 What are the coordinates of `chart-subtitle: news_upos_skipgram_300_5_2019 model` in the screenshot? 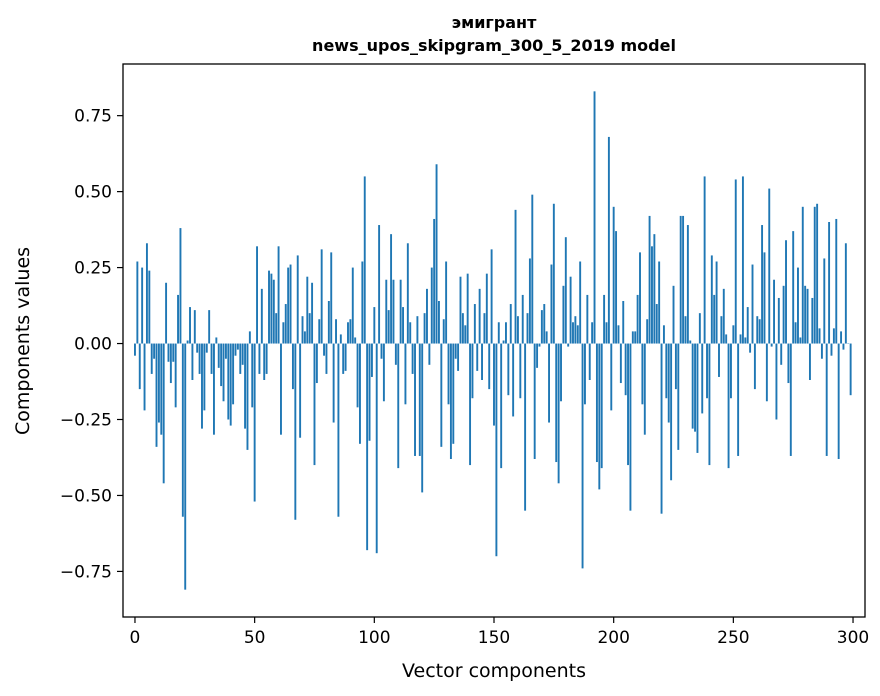 It's located at (494, 45).